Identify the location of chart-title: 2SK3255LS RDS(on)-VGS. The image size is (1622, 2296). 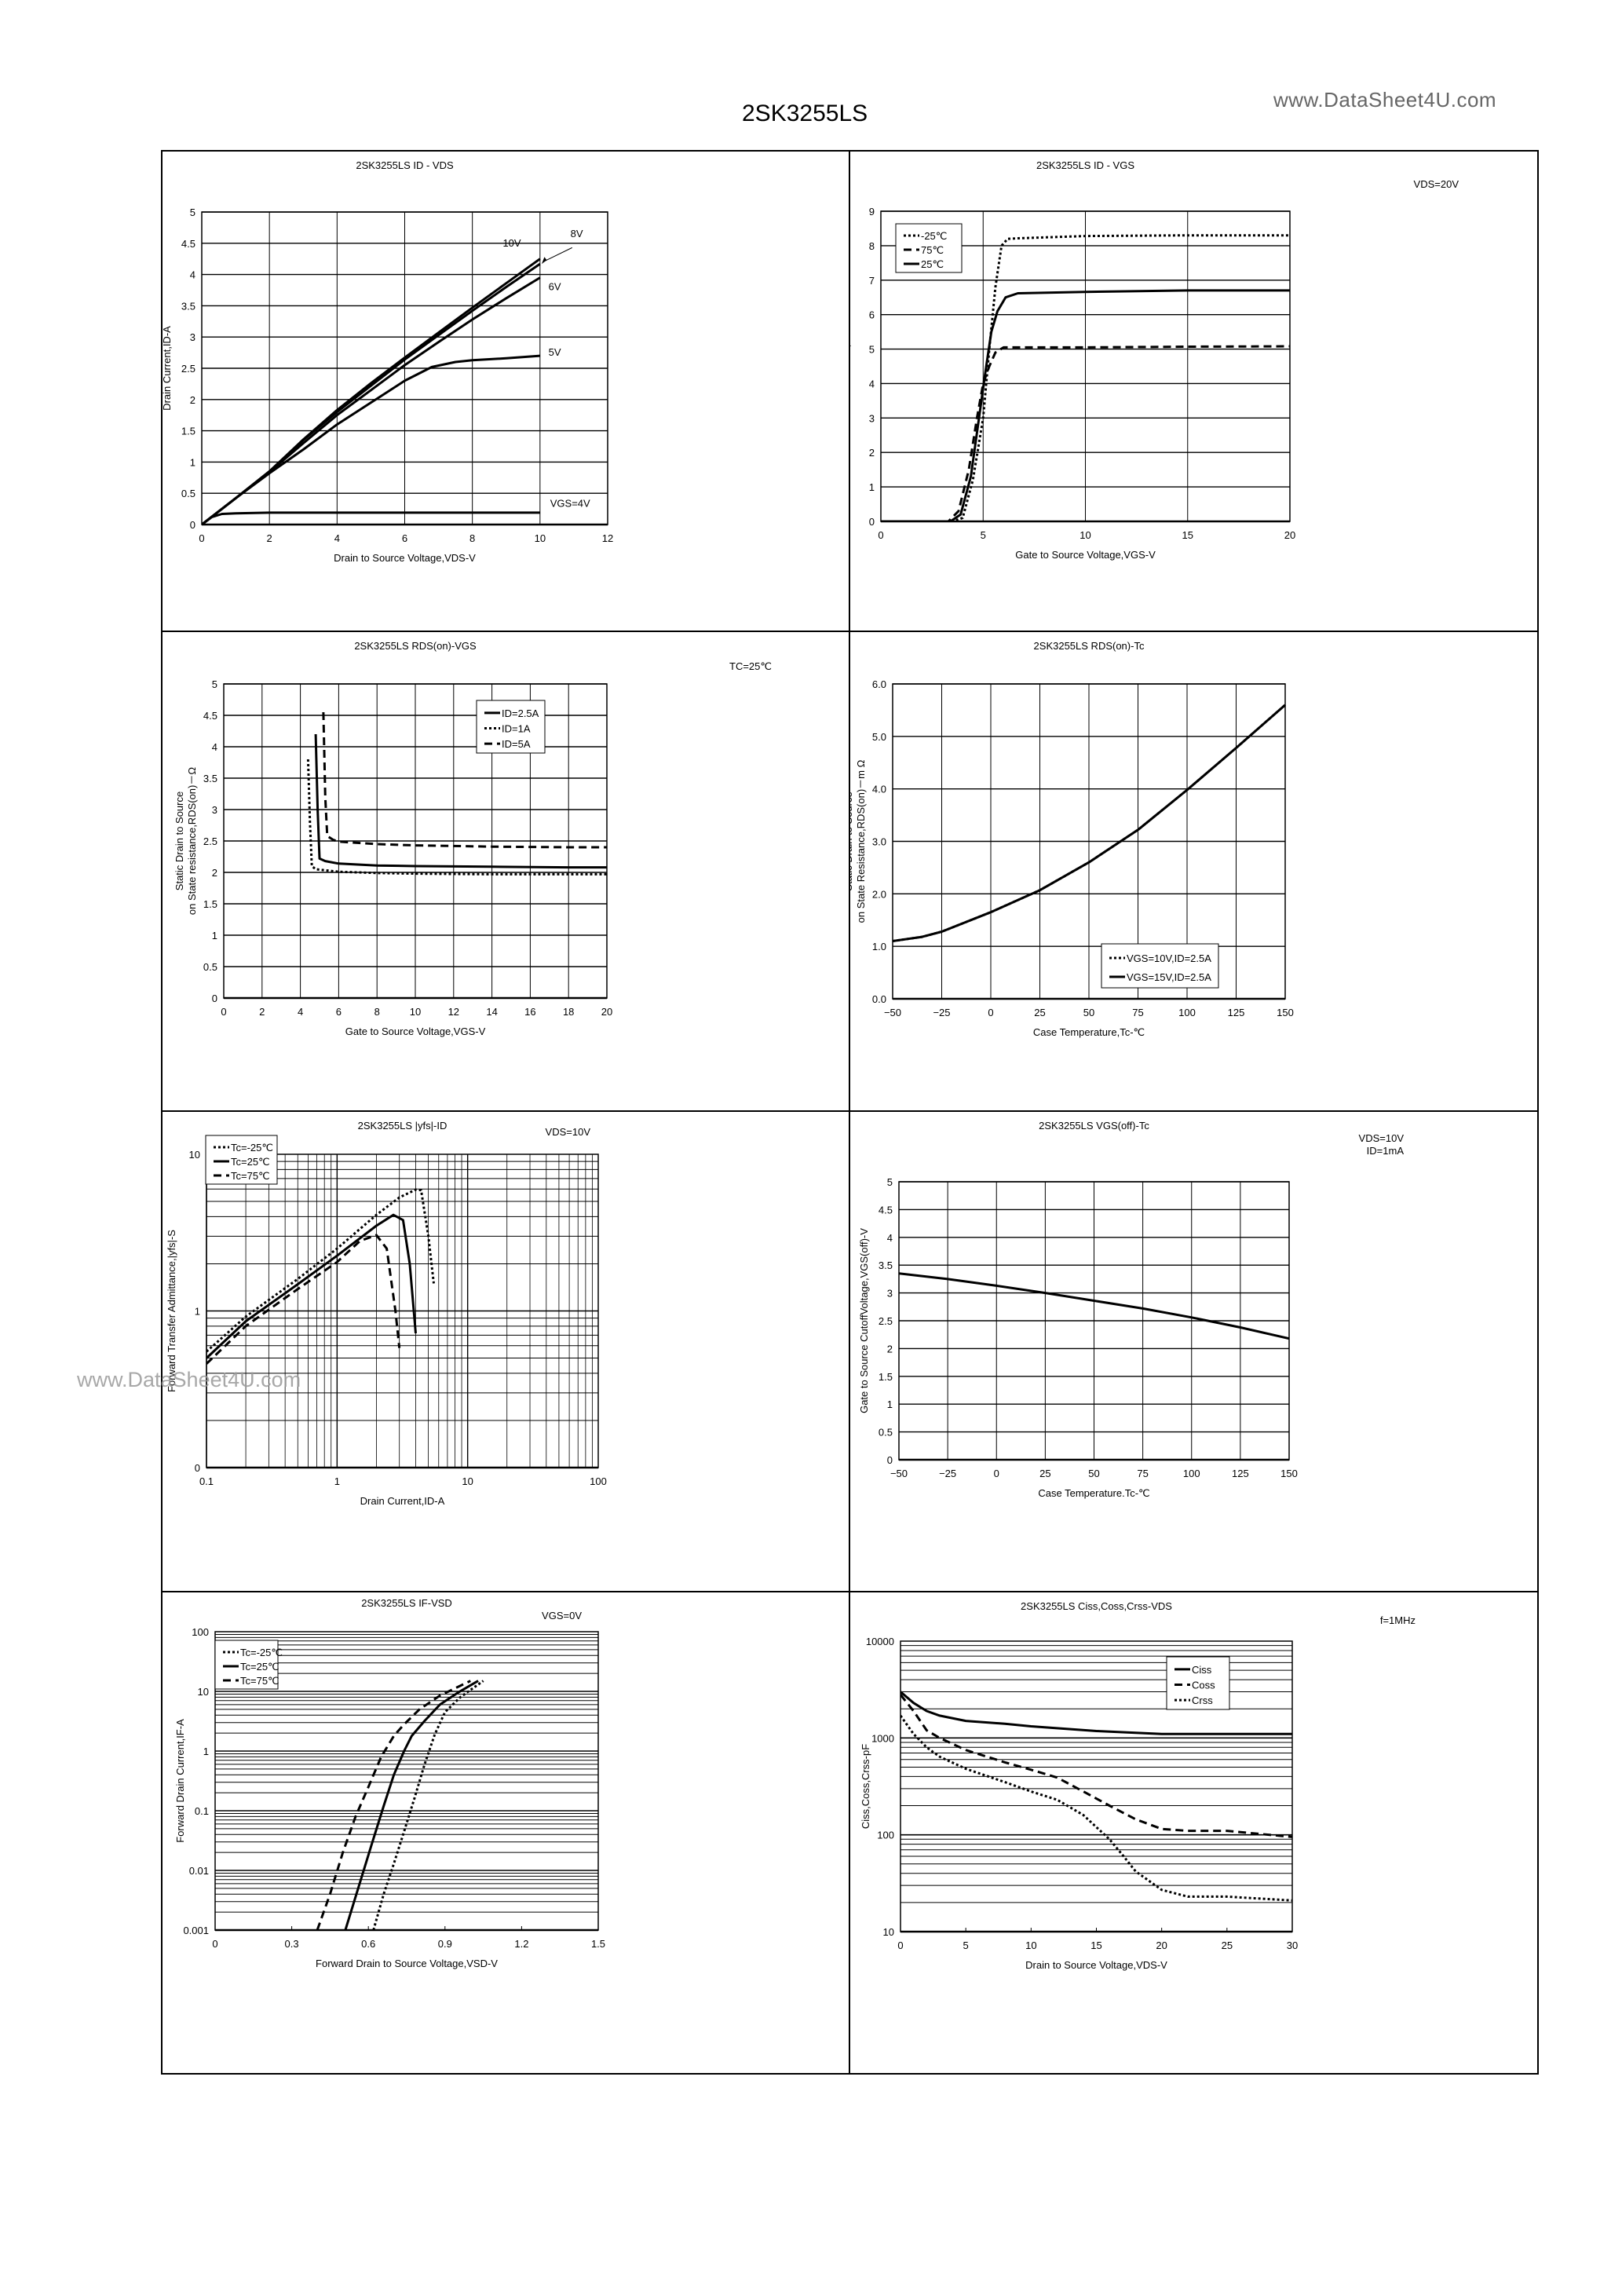
(416, 646).